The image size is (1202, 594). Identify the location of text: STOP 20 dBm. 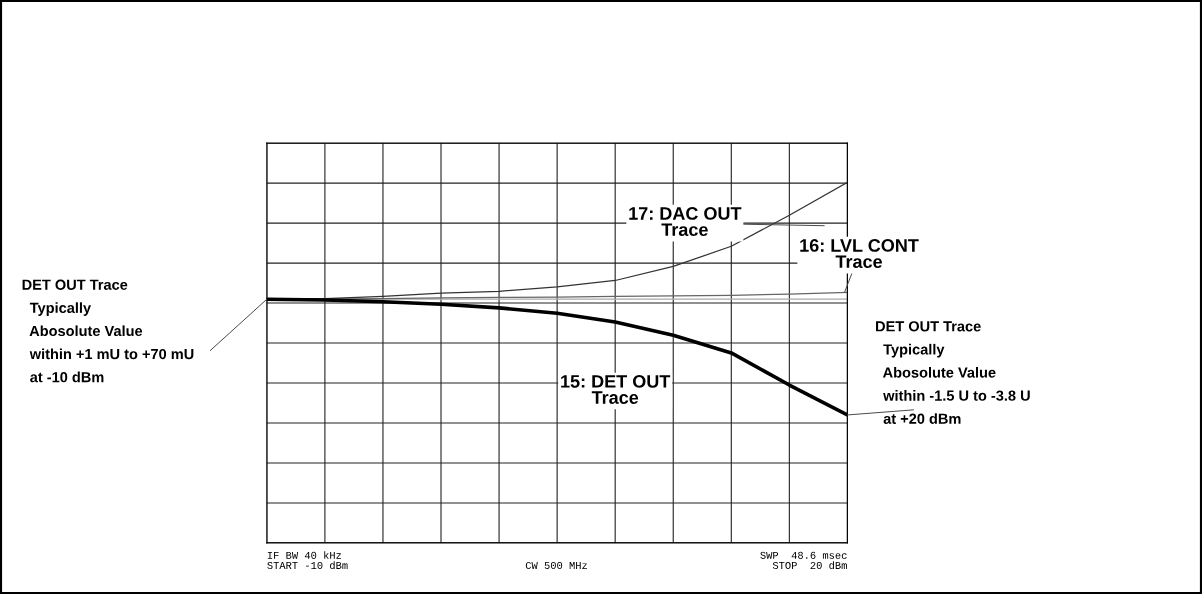
(809, 565).